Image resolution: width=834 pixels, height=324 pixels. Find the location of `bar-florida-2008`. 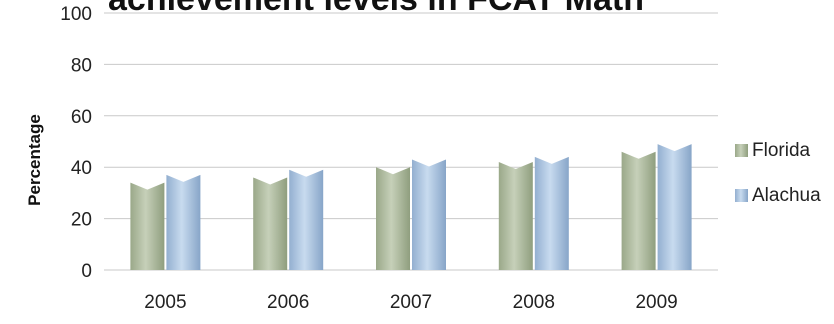

bar-florida-2008 is located at coordinates (515, 216).